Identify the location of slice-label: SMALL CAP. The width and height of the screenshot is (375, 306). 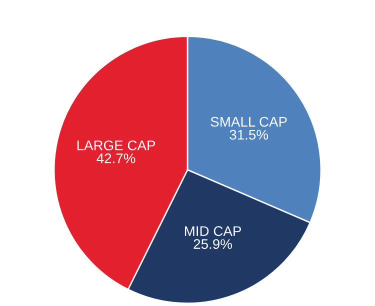
(248, 121).